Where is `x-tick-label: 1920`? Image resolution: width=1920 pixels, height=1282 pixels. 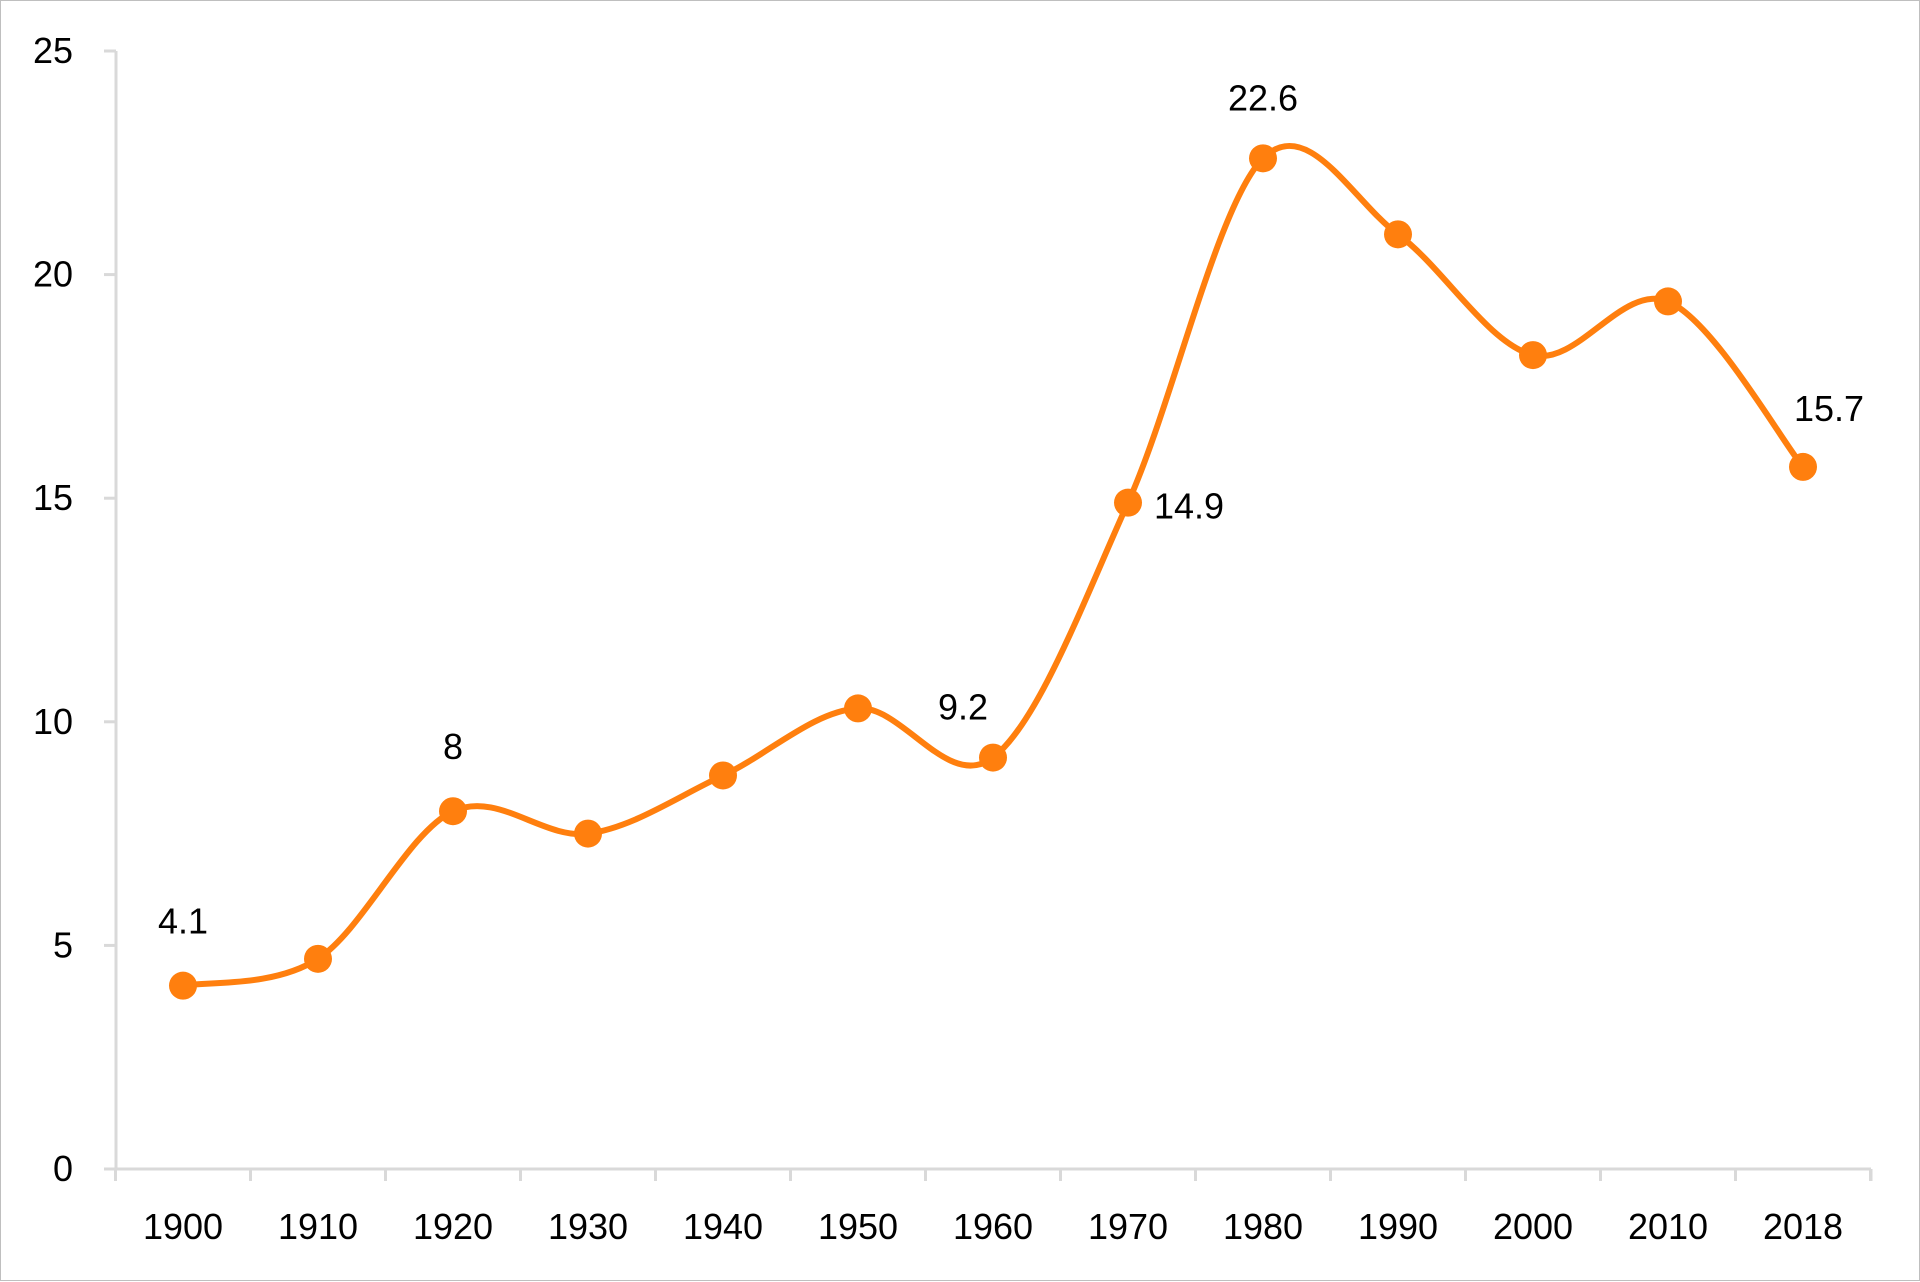
x-tick-label: 1920 is located at coordinates (453, 1226).